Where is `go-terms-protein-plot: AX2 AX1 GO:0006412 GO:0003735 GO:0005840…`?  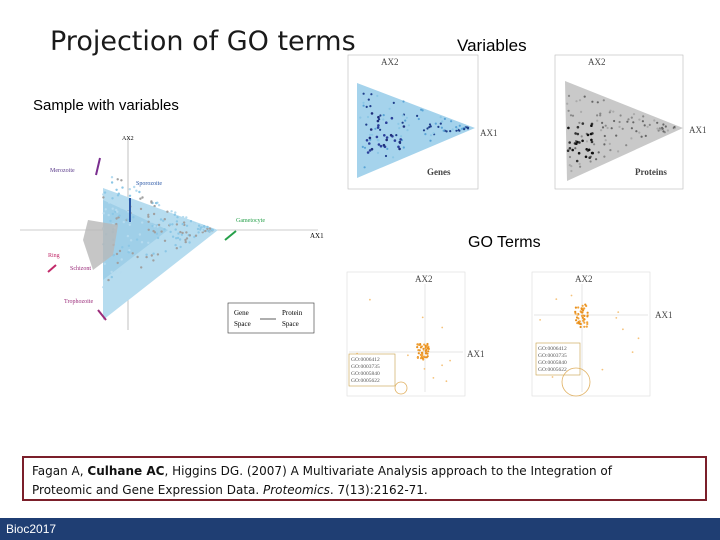
go-terms-protein-plot: AX2 AX1 GO:0006412 GO:0003735 GO:0005840… is located at coordinates (610, 334).